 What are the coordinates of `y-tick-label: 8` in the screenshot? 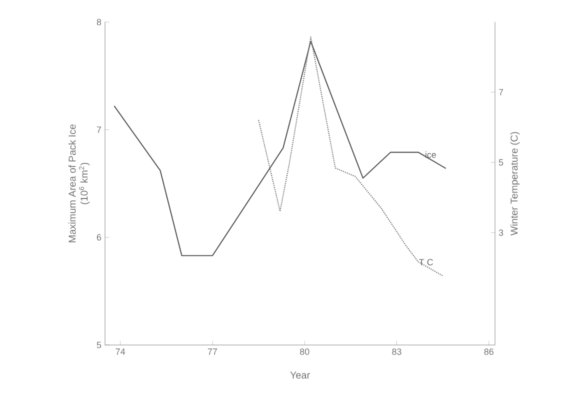 It's located at (99, 22).